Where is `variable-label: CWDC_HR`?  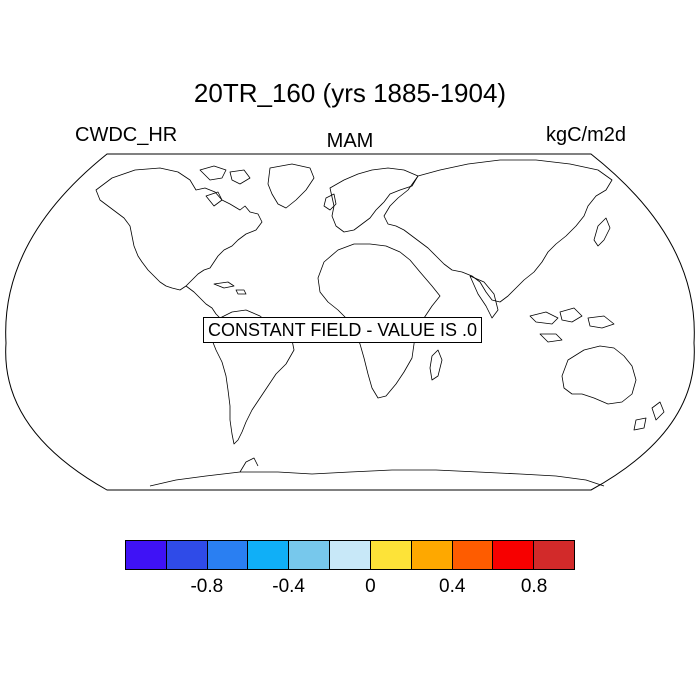
variable-label: CWDC_HR is located at coordinates (126, 135).